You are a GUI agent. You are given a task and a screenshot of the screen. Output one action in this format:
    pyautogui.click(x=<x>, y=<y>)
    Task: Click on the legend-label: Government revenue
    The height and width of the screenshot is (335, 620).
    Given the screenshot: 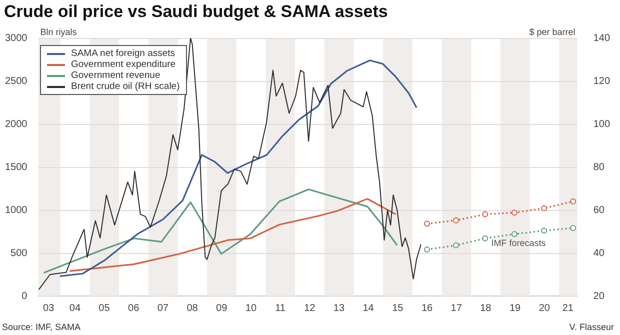 What is the action you would take?
    pyautogui.click(x=116, y=75)
    